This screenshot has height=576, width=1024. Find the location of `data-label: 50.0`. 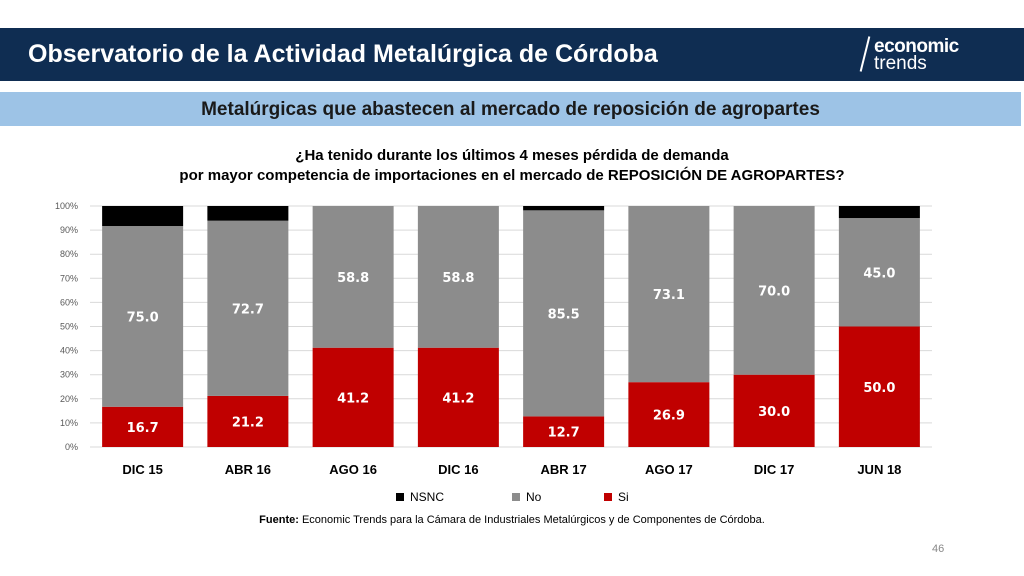

data-label: 50.0 is located at coordinates (879, 388).